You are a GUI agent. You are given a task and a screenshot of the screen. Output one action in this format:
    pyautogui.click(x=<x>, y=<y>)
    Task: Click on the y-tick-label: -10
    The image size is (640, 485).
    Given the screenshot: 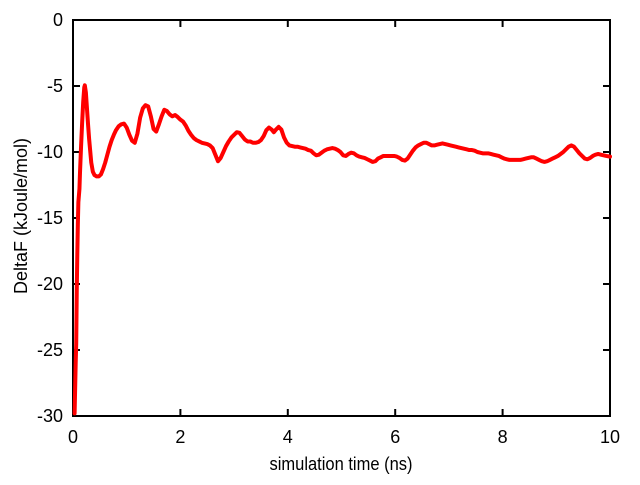 What is the action you would take?
    pyautogui.click(x=50, y=152)
    